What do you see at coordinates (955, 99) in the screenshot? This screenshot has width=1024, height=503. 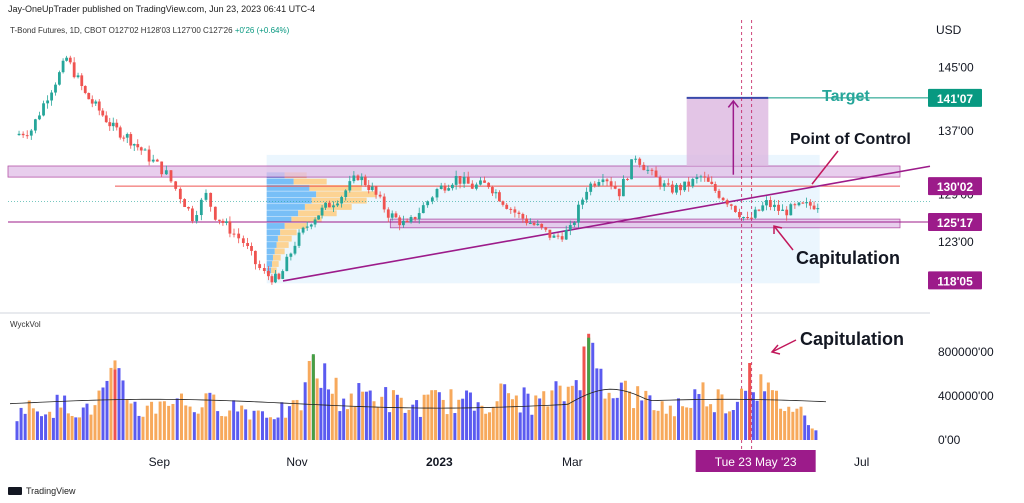 I see `price-label-0: 141'07` at bounding box center [955, 99].